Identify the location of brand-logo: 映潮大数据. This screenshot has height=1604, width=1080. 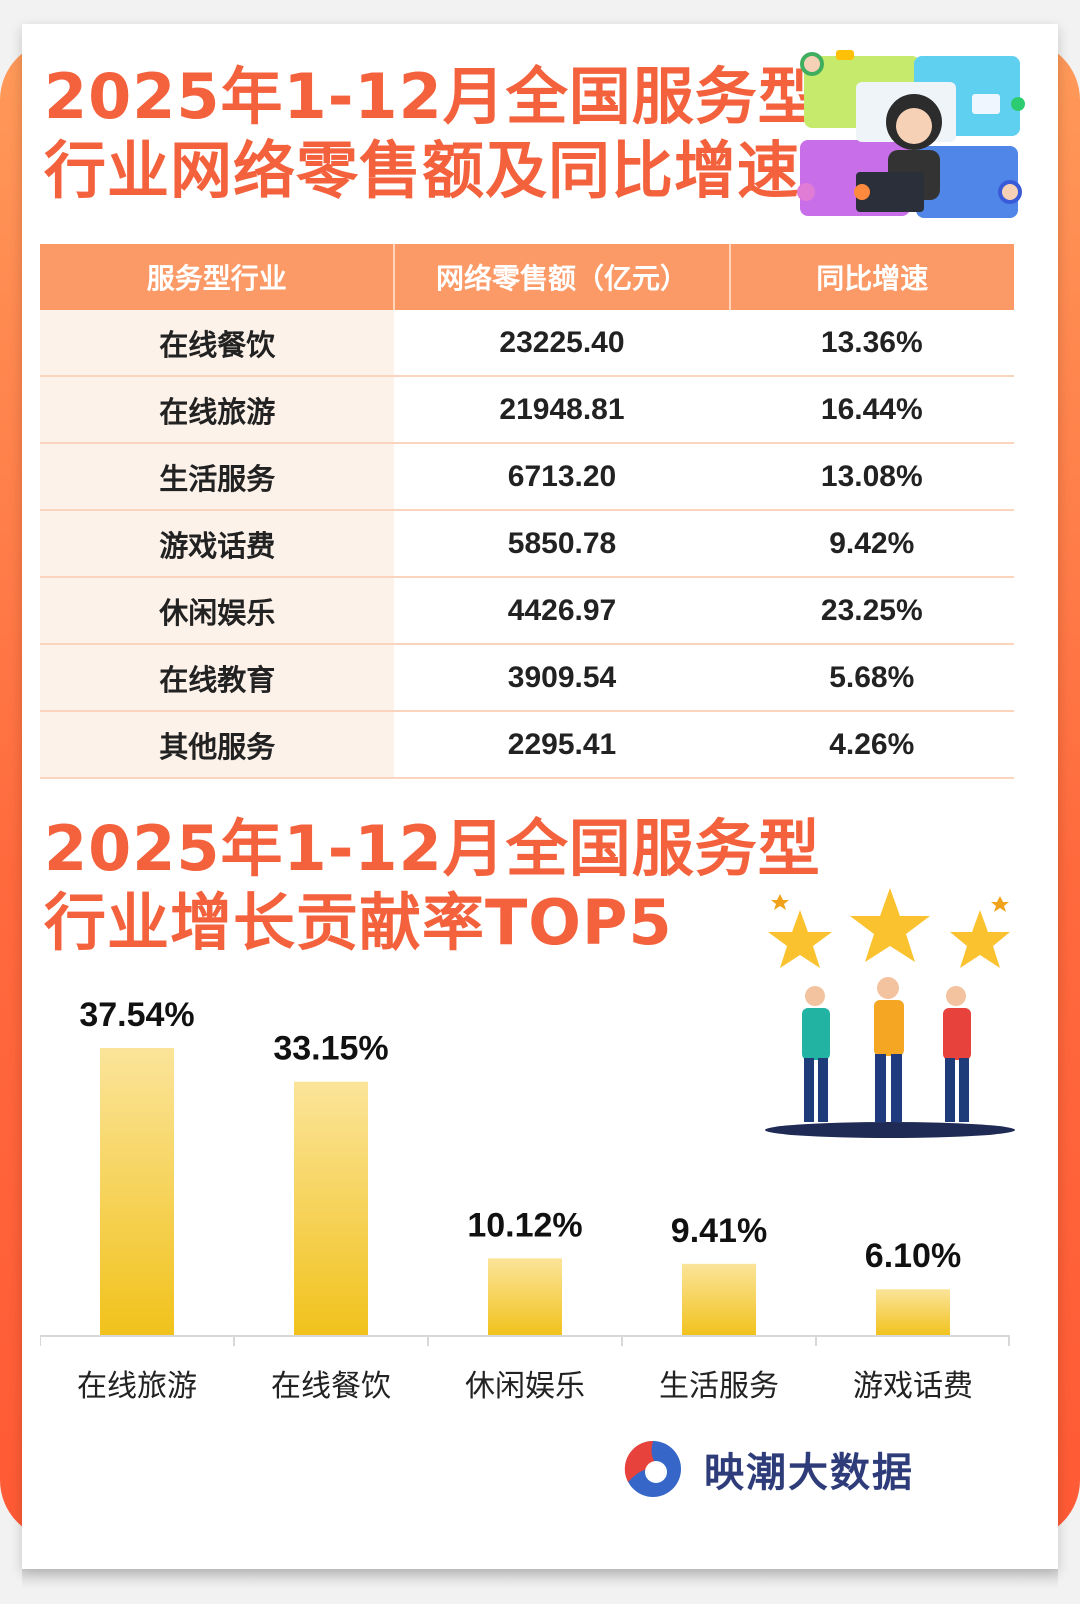
(780, 1469).